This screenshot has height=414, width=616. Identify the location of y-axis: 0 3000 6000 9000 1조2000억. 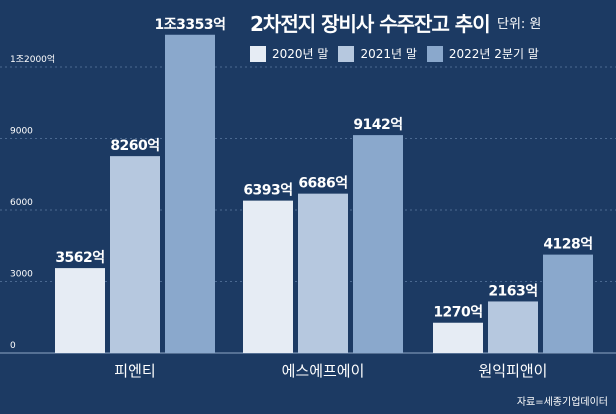
(32, 202).